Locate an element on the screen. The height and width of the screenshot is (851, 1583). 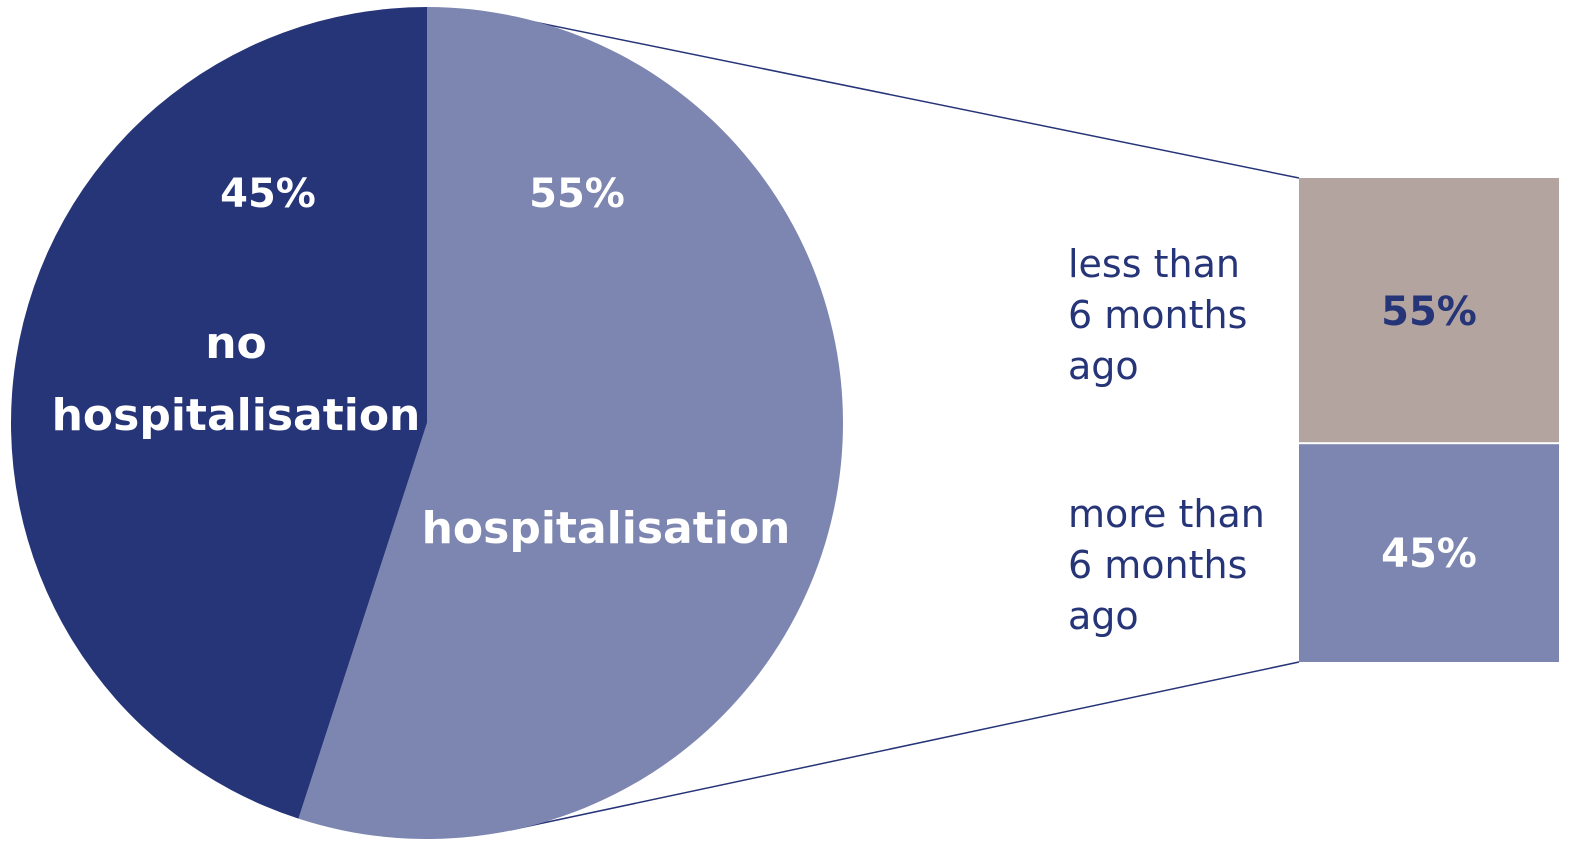
bar-value-label-less-than-6-months: 55% is located at coordinates (1429, 312).